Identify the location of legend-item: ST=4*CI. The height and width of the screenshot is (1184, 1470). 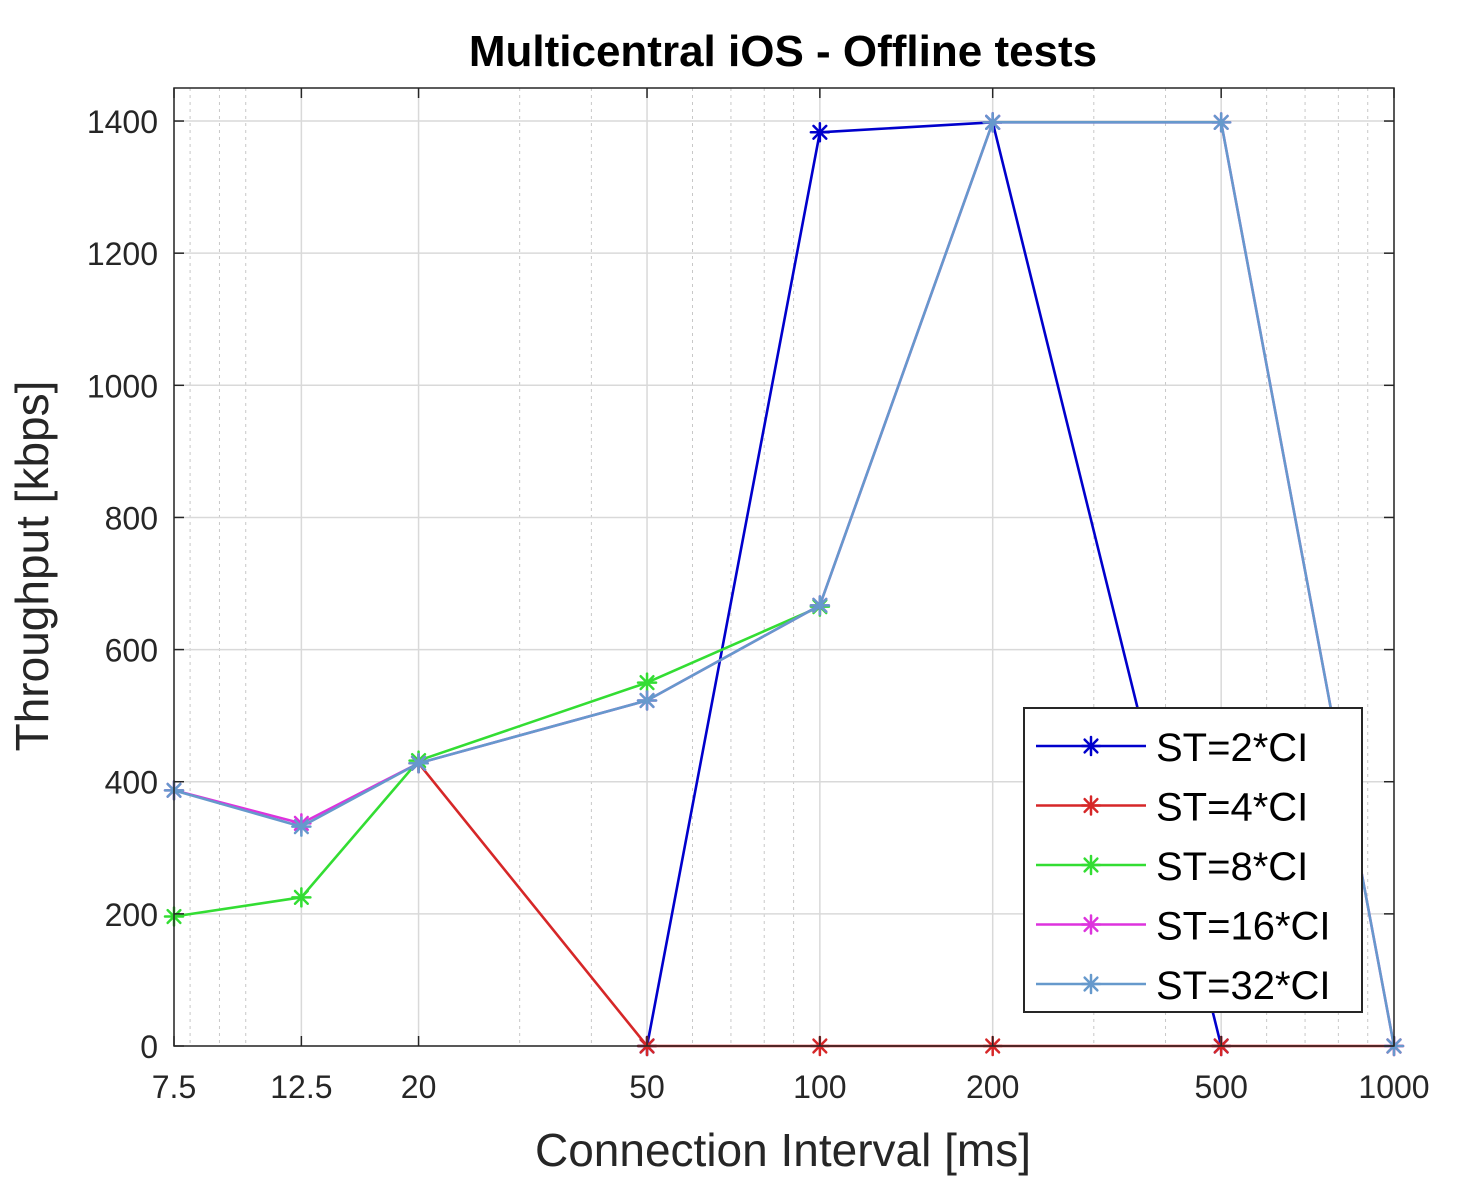
(1172, 808).